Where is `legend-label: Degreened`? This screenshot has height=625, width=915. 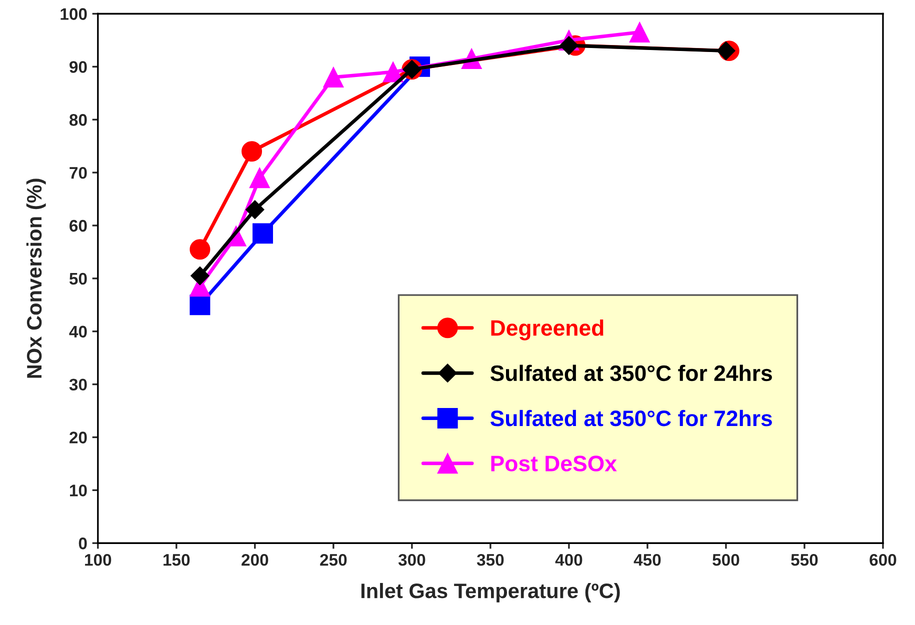
legend-label: Degreened is located at coordinates (547, 330).